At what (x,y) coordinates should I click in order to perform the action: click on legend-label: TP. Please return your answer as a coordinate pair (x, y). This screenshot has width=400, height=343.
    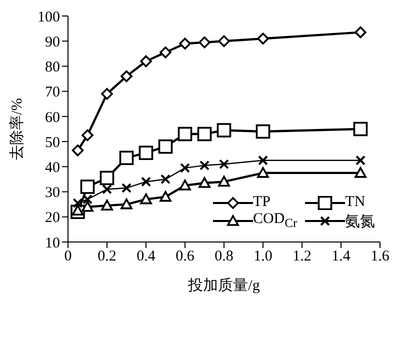
    Looking at the image, I should click on (262, 202).